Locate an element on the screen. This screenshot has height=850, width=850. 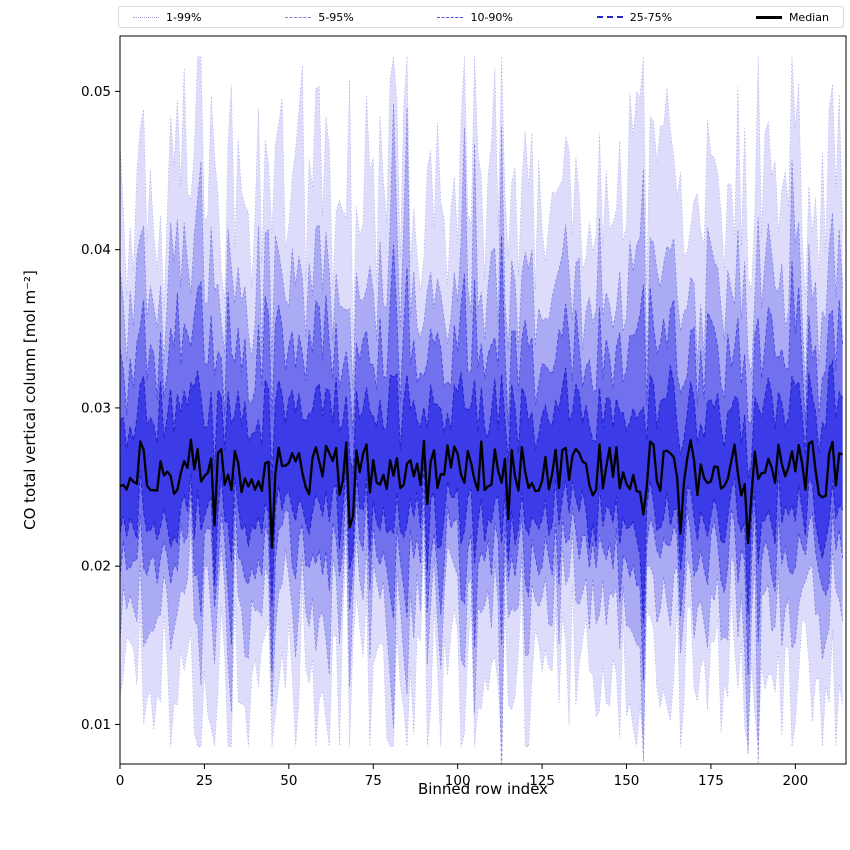
svg-text: 75 is located at coordinates (373, 781).